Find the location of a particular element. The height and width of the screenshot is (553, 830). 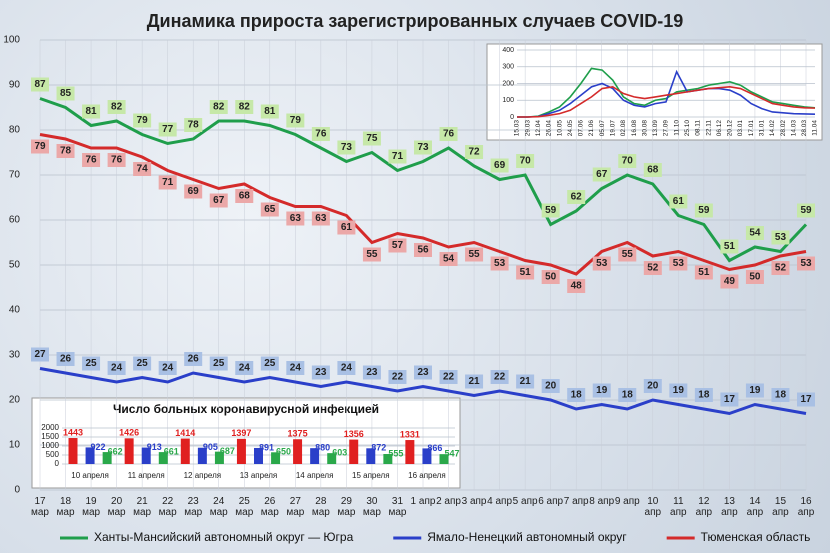

value-label: 50 is located at coordinates (755, 277).